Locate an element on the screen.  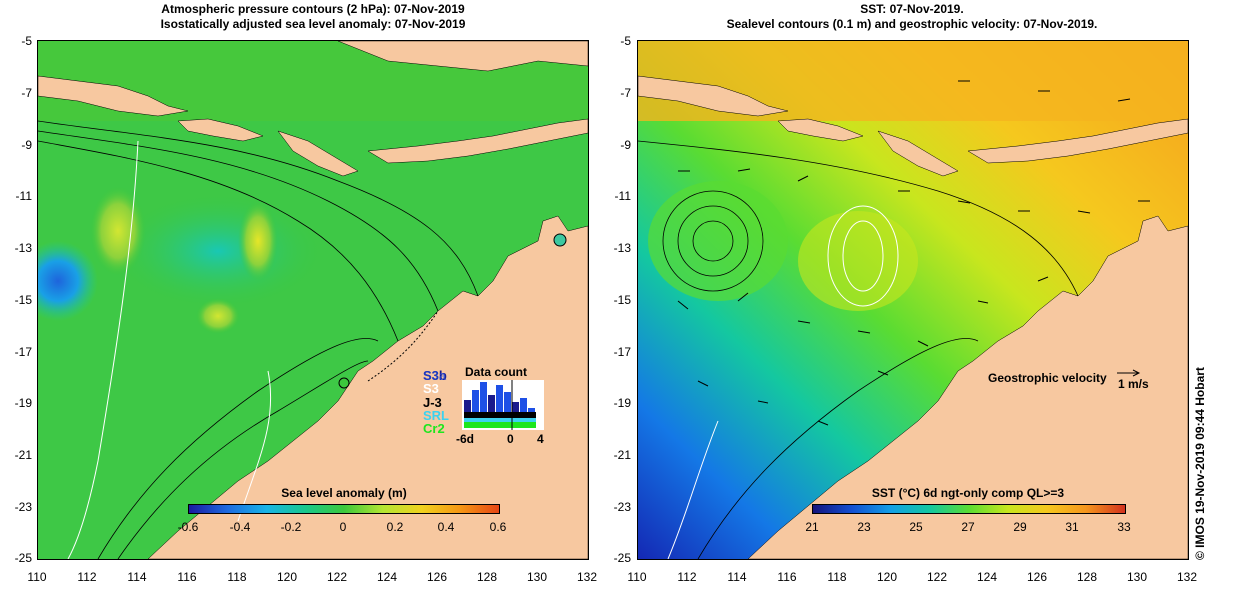
velocity-scale-arrow is located at coordinates (1129, 373).